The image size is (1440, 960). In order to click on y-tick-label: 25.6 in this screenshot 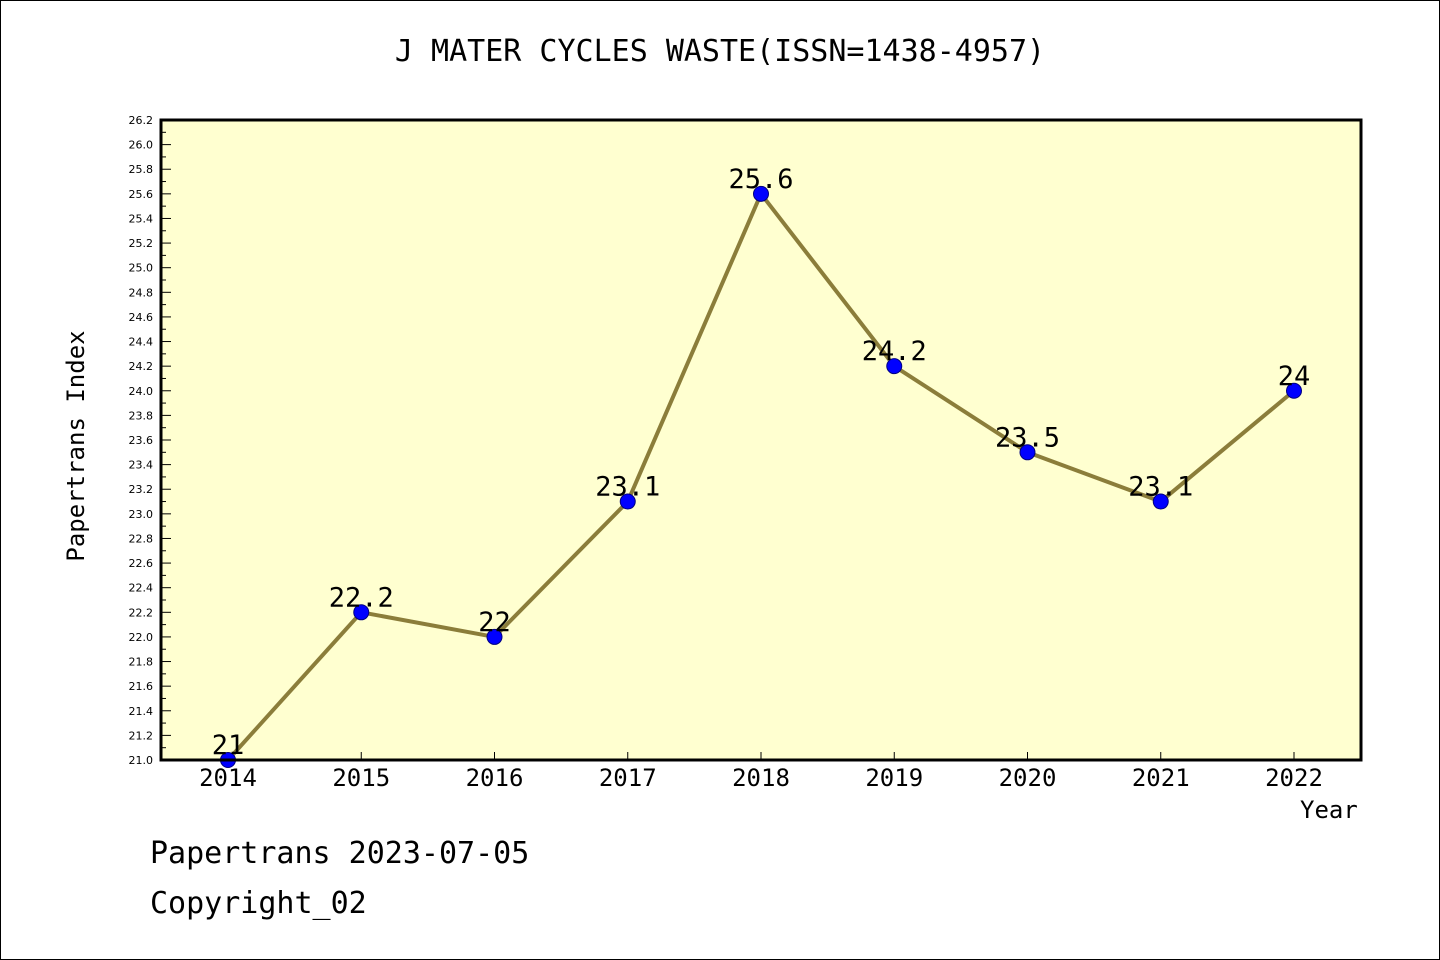, I will do `click(141, 194)`.